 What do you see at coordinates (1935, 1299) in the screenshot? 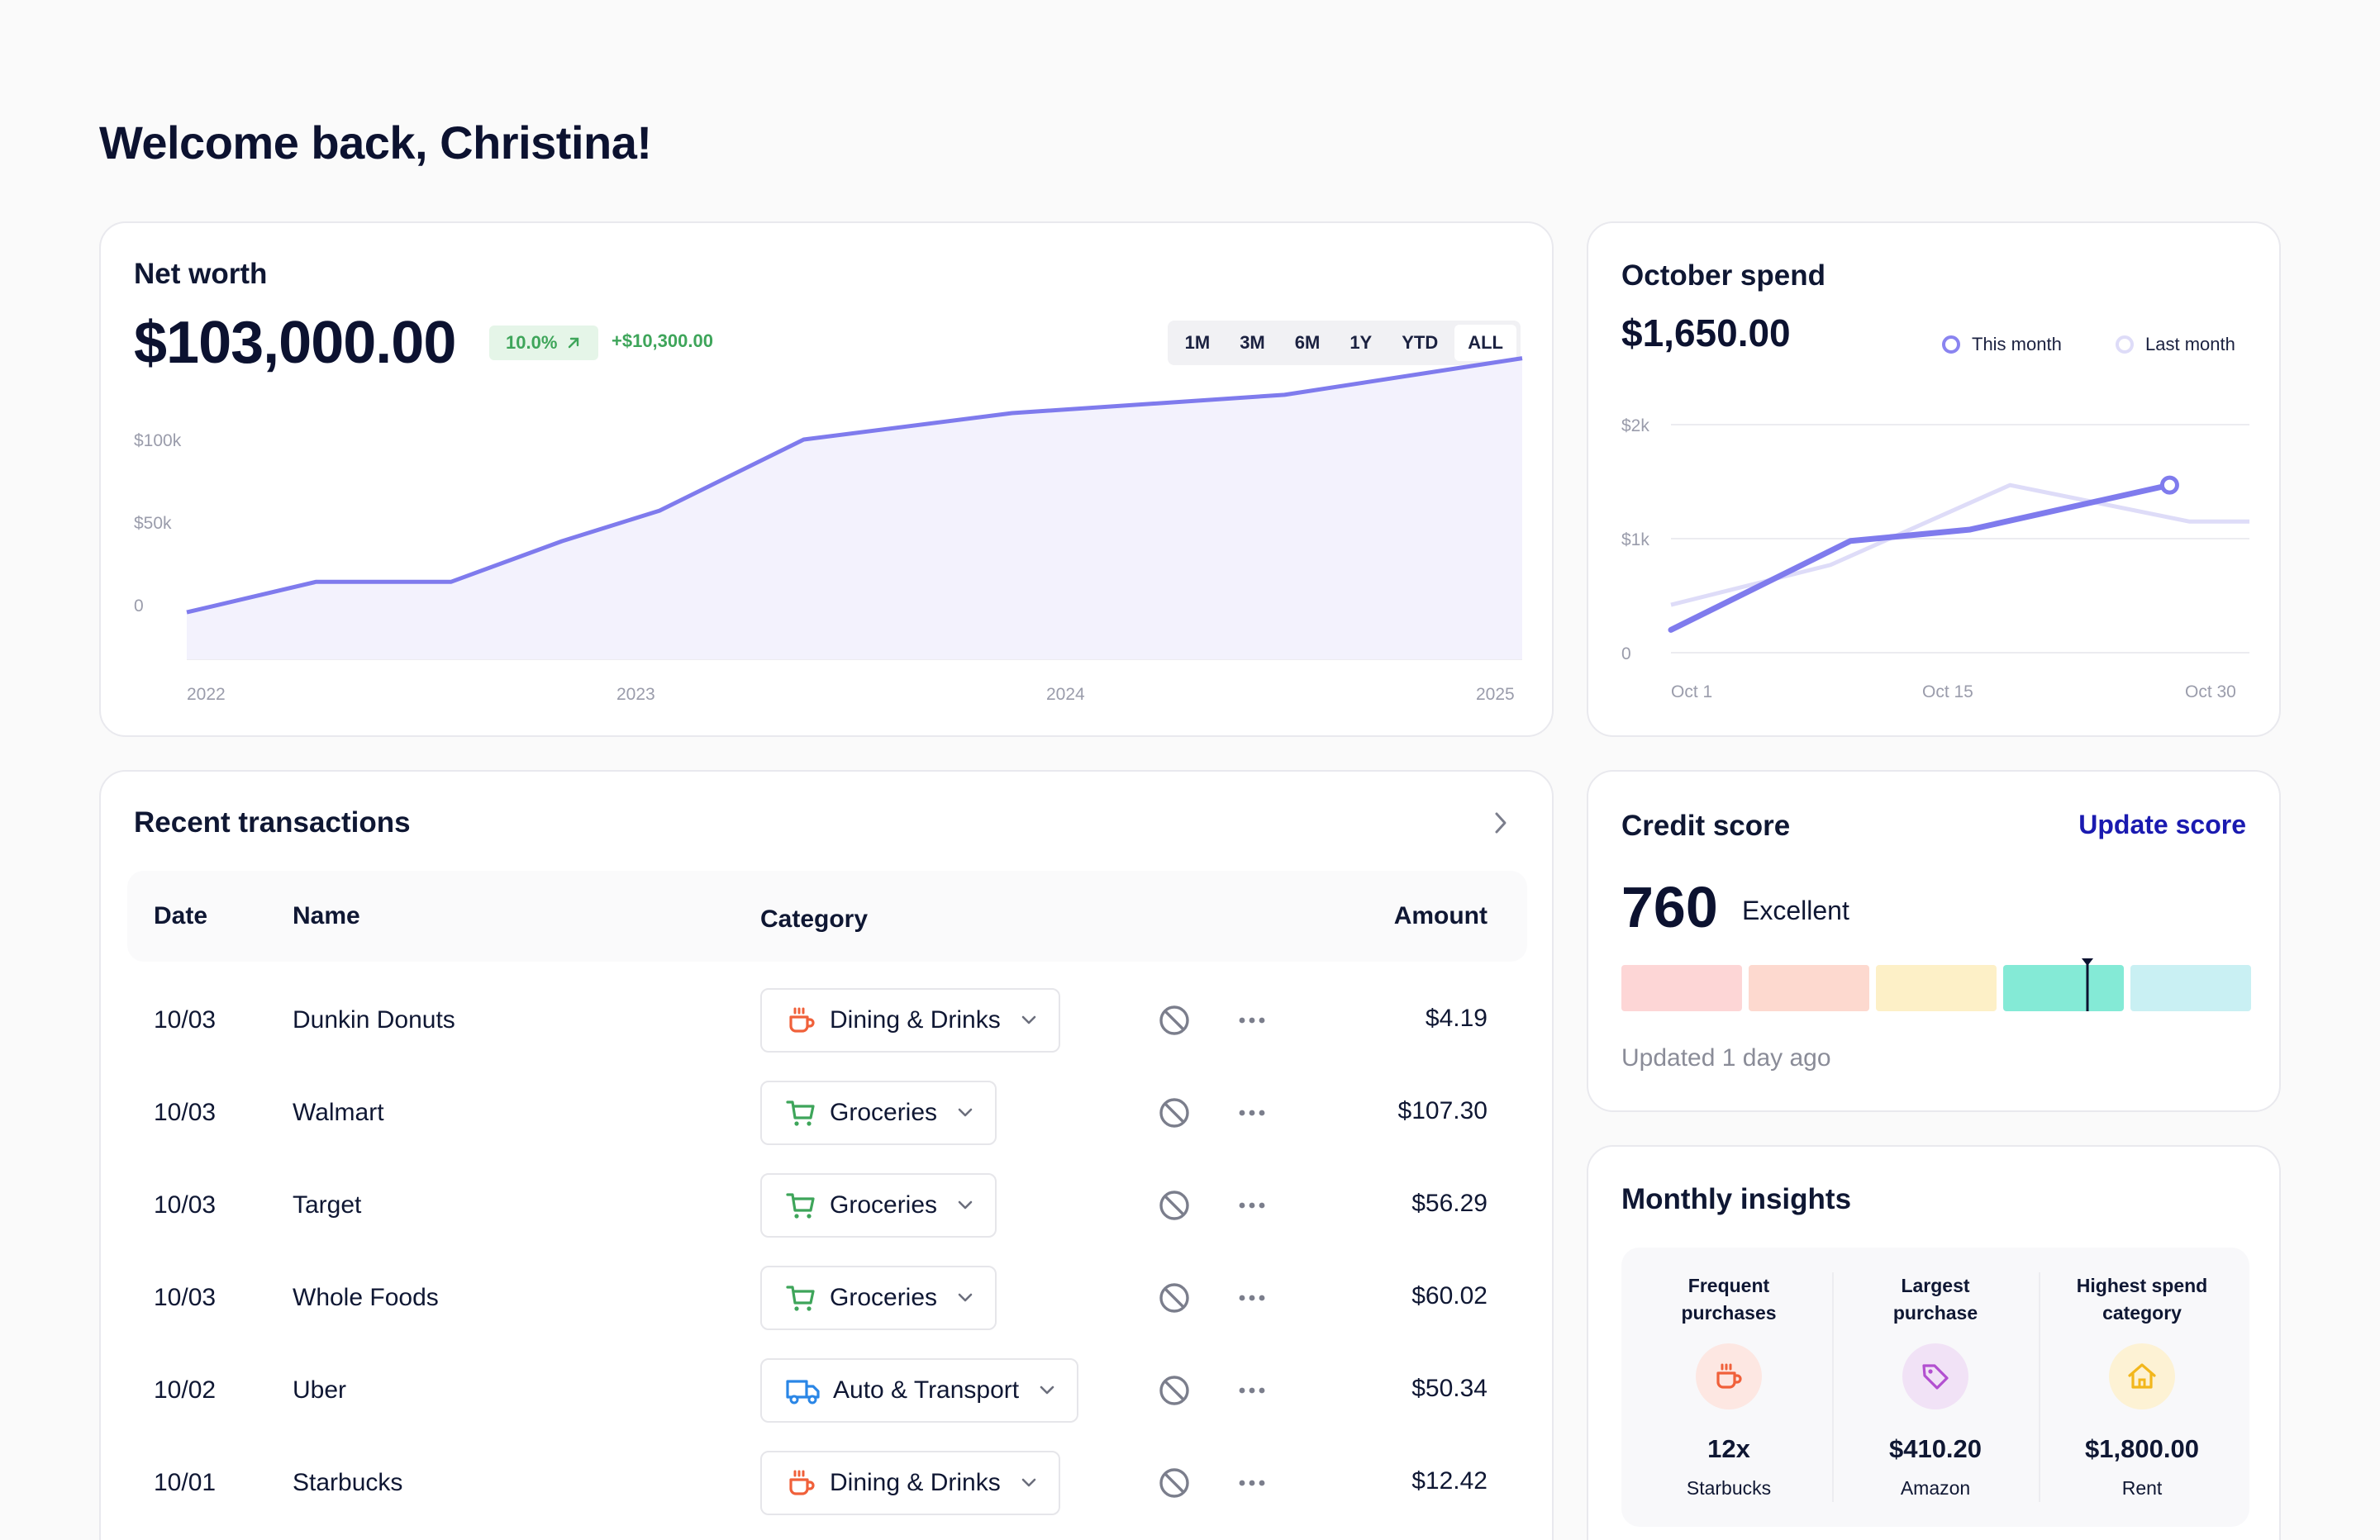
I see `insight-title: Largest purchase` at bounding box center [1935, 1299].